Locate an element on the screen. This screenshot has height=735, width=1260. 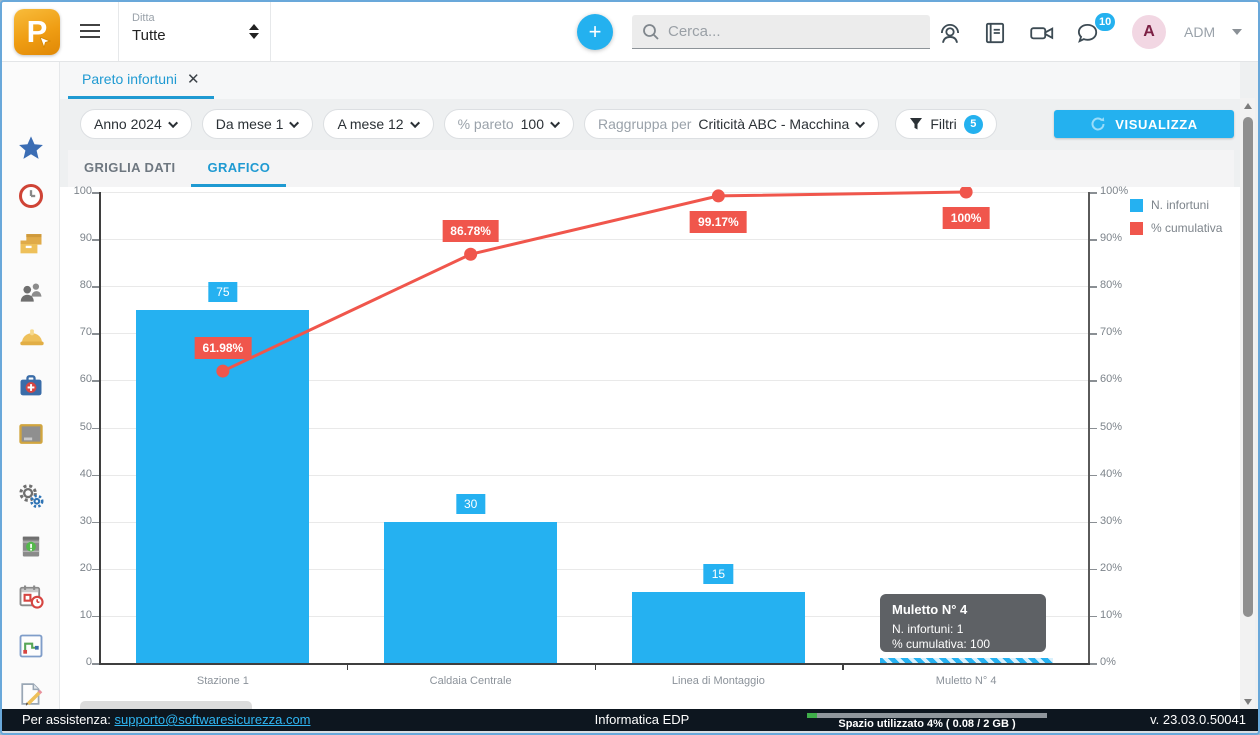
y-axis-tick-label: 60 is located at coordinates (85, 379).